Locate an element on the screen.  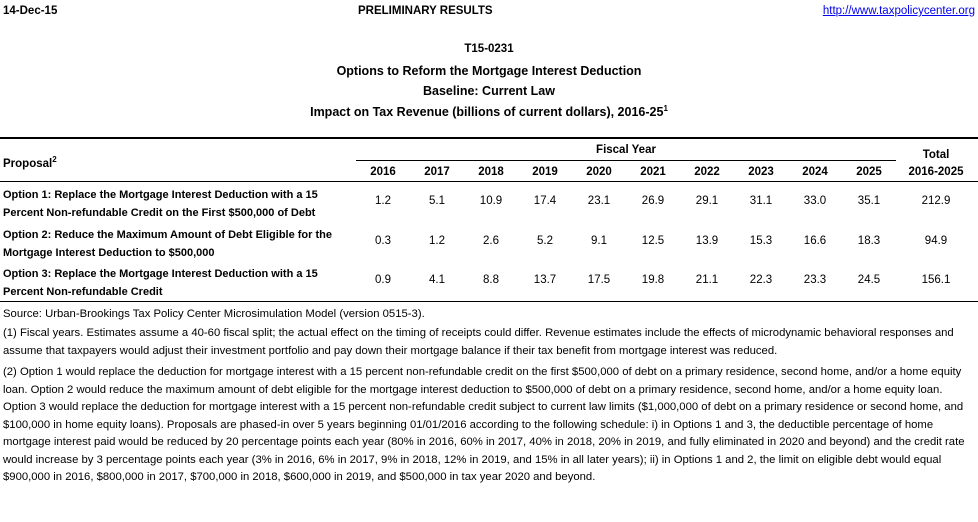
cell: 16.6 is located at coordinates (815, 241).